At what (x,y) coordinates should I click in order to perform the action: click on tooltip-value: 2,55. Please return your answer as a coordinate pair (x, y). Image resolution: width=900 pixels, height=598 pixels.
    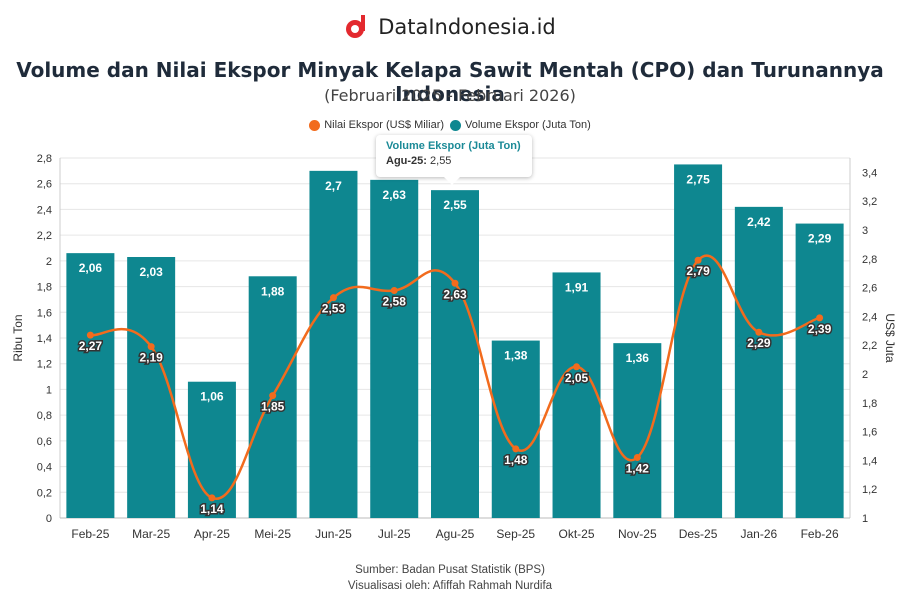
    Looking at the image, I should click on (441, 161).